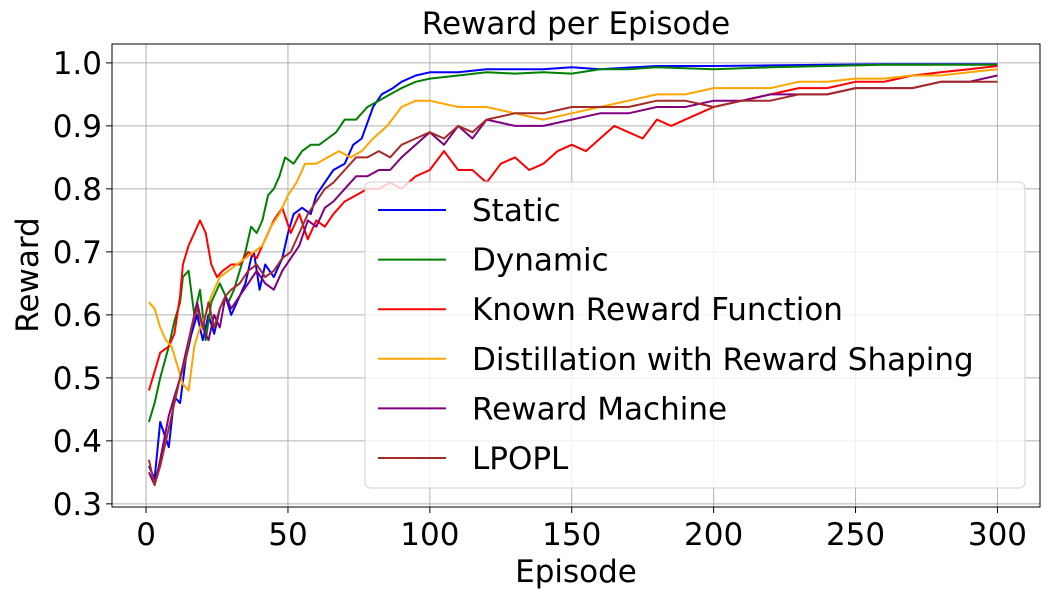 This screenshot has width=1051, height=597. I want to click on chart-title: Reward per Episode, so click(576, 24).